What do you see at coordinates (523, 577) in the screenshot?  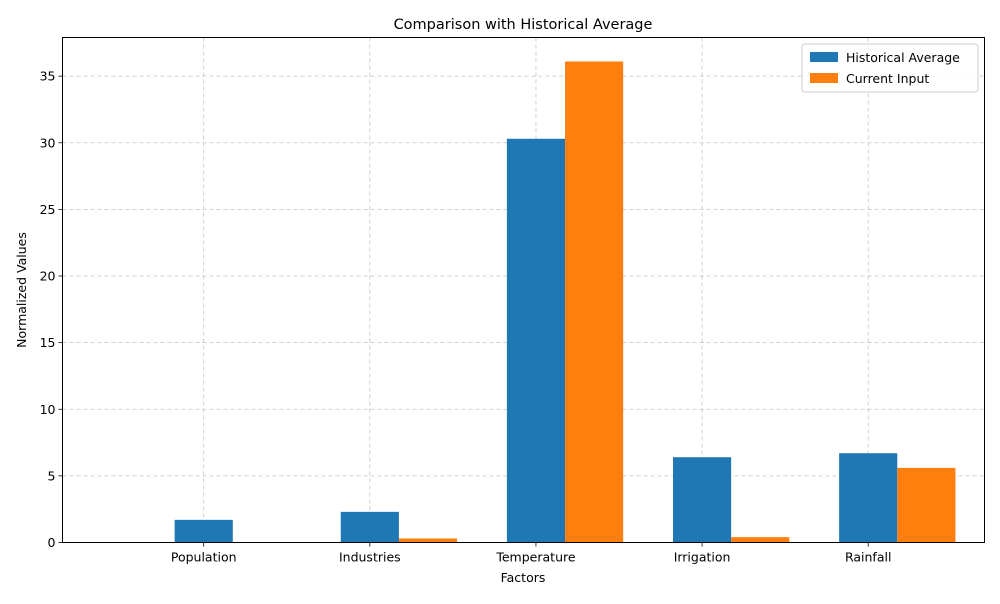 I see `x-axis-label: Factors` at bounding box center [523, 577].